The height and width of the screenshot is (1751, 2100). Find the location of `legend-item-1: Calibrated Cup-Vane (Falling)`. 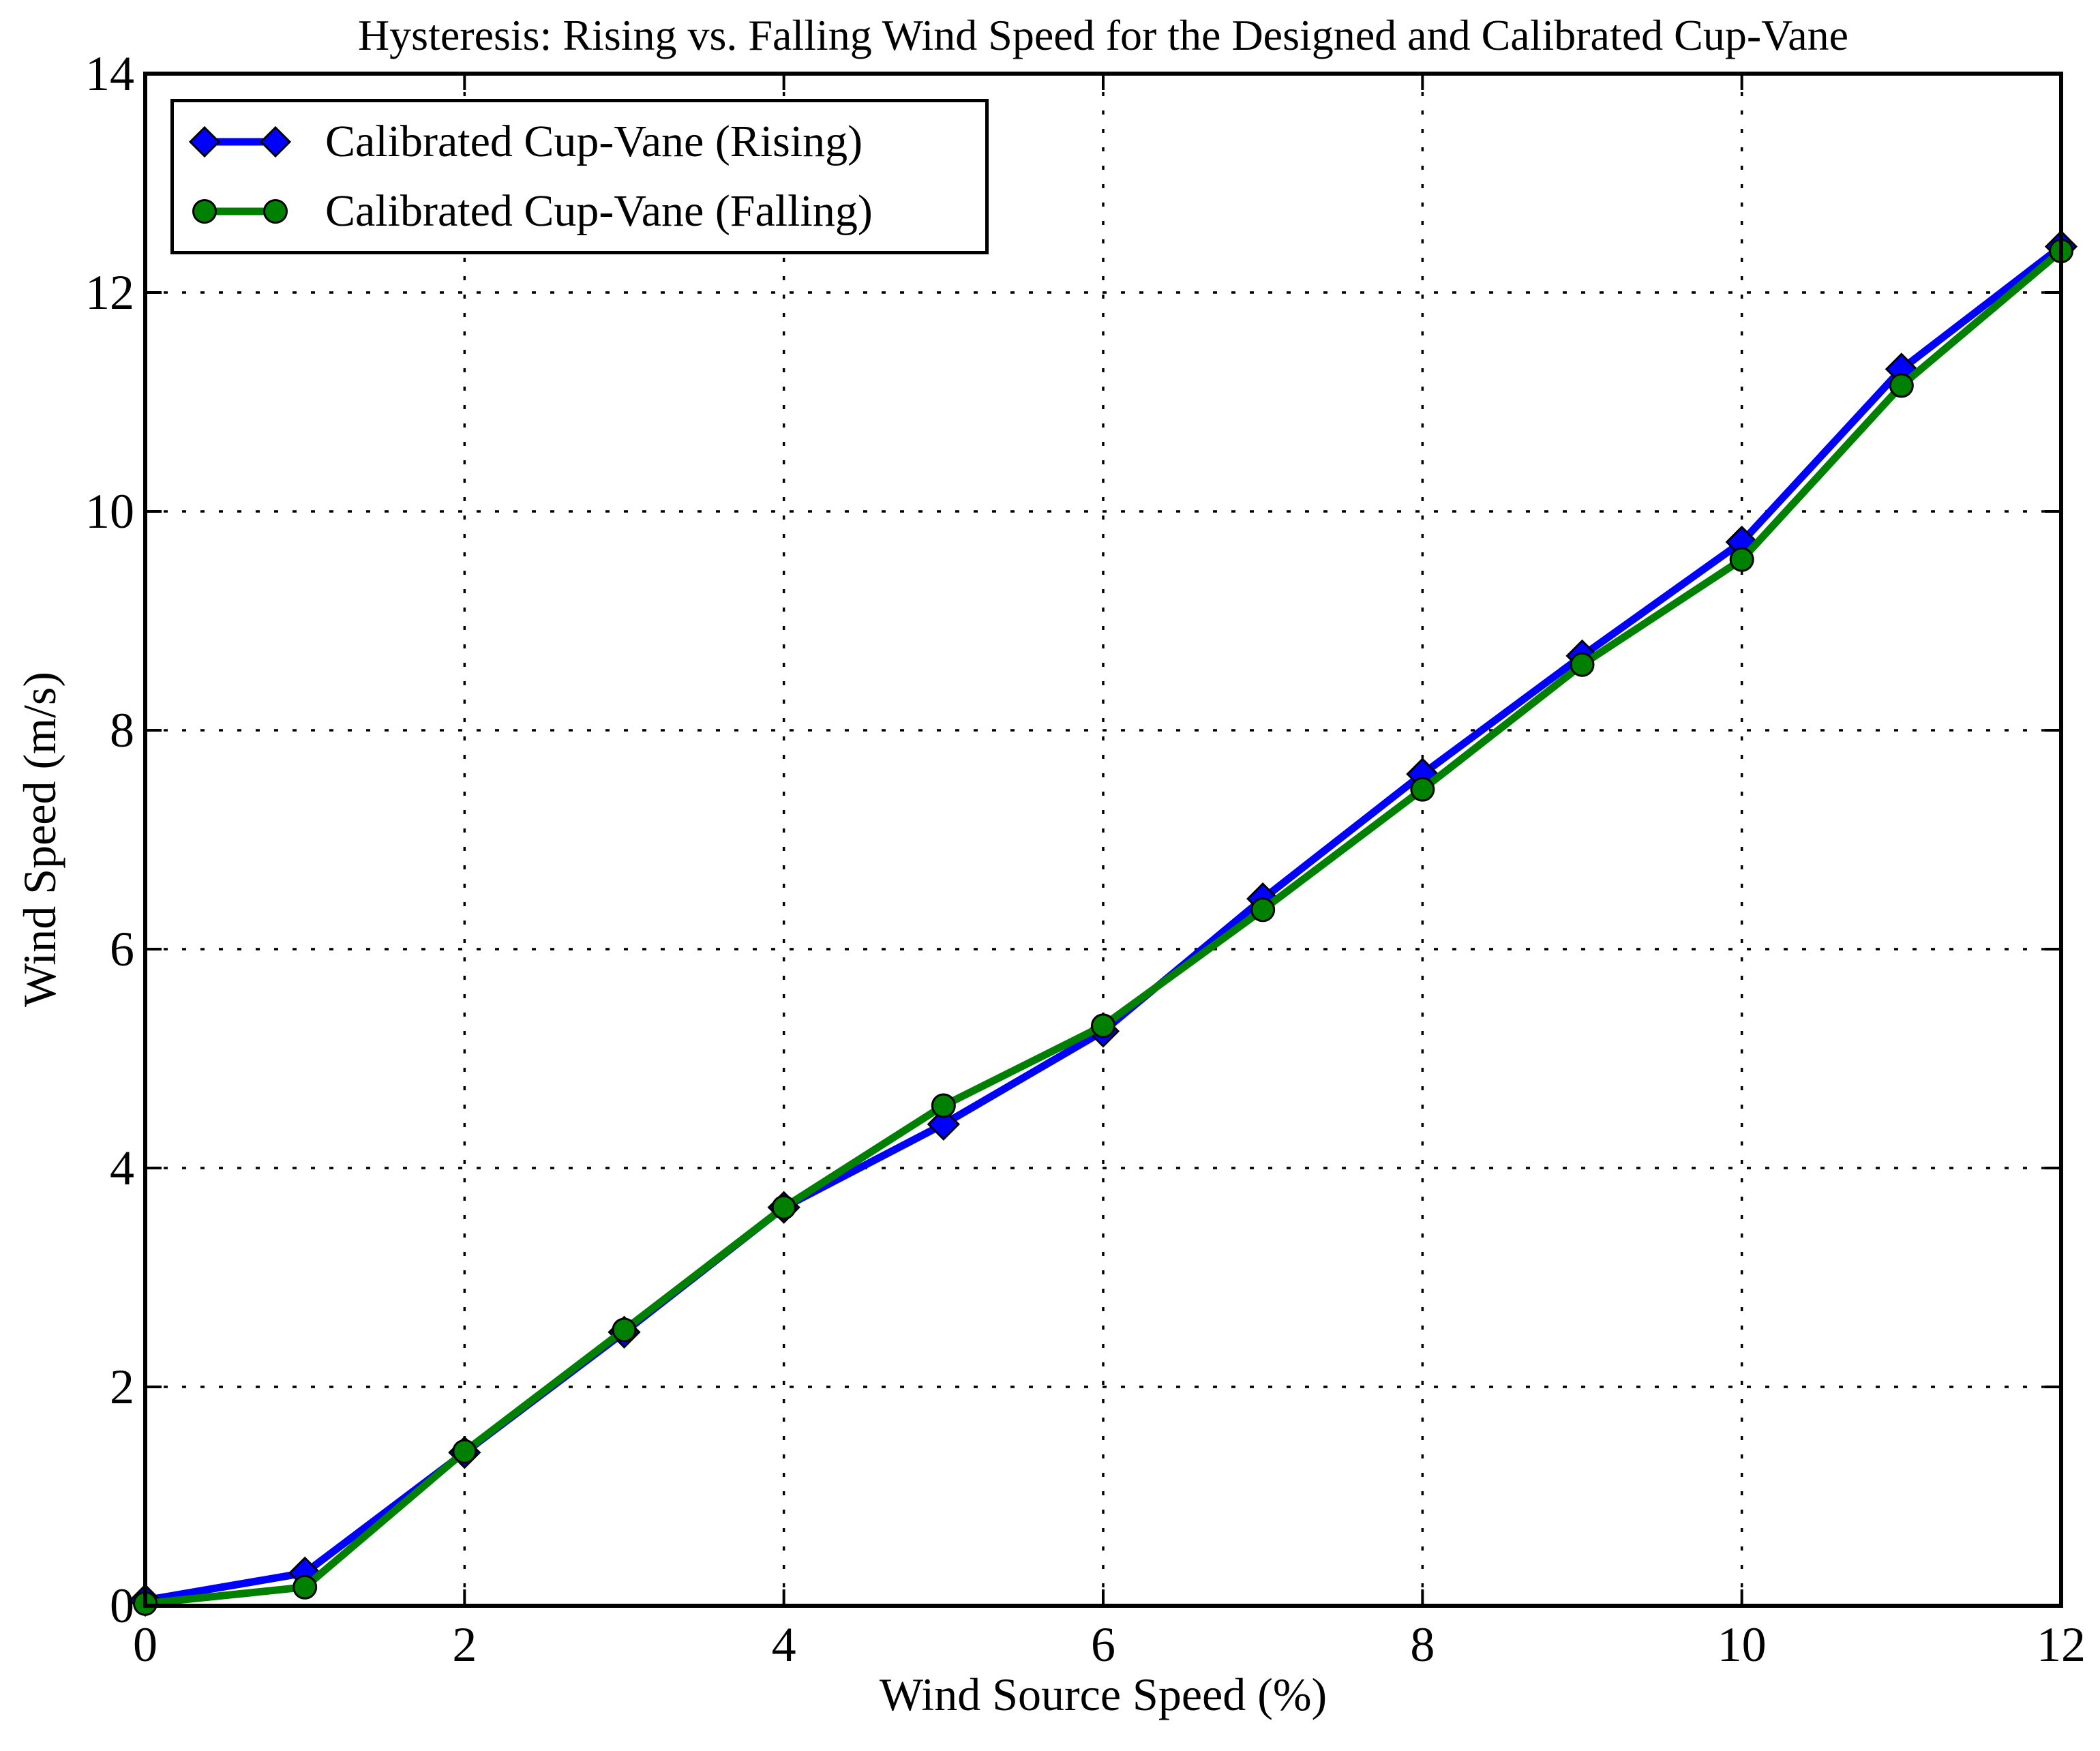

legend-item-1: Calibrated Cup-Vane (Falling) is located at coordinates (579, 211).